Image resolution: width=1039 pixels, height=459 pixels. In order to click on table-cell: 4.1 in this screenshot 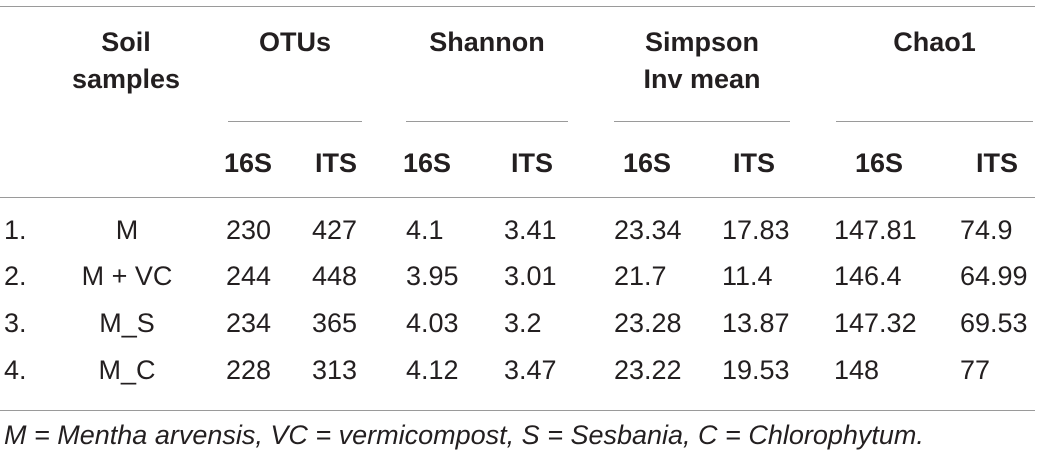, I will do `click(425, 230)`.